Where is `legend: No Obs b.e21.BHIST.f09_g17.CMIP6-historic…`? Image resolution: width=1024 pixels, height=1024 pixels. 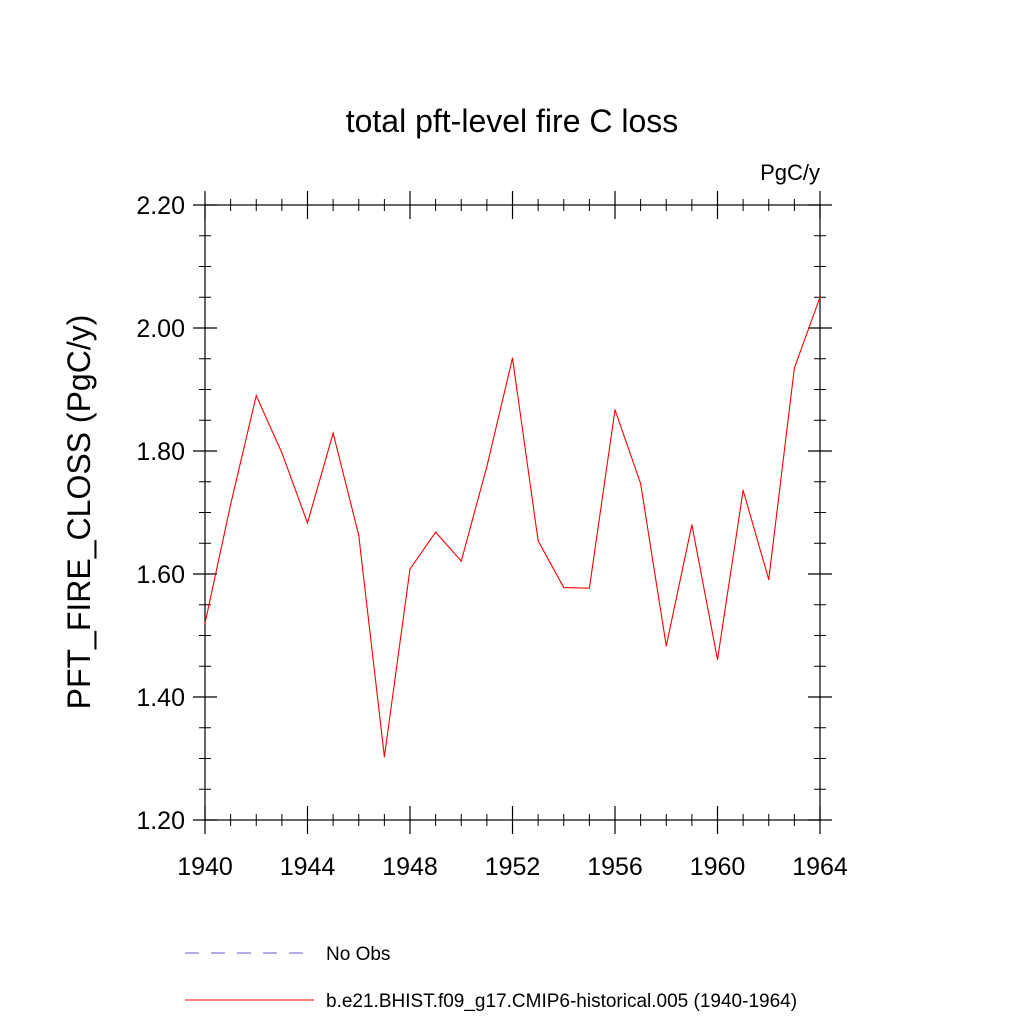
legend: No Obs b.e21.BHIST.f09_g17.CMIP6-historic… is located at coordinates (491, 978).